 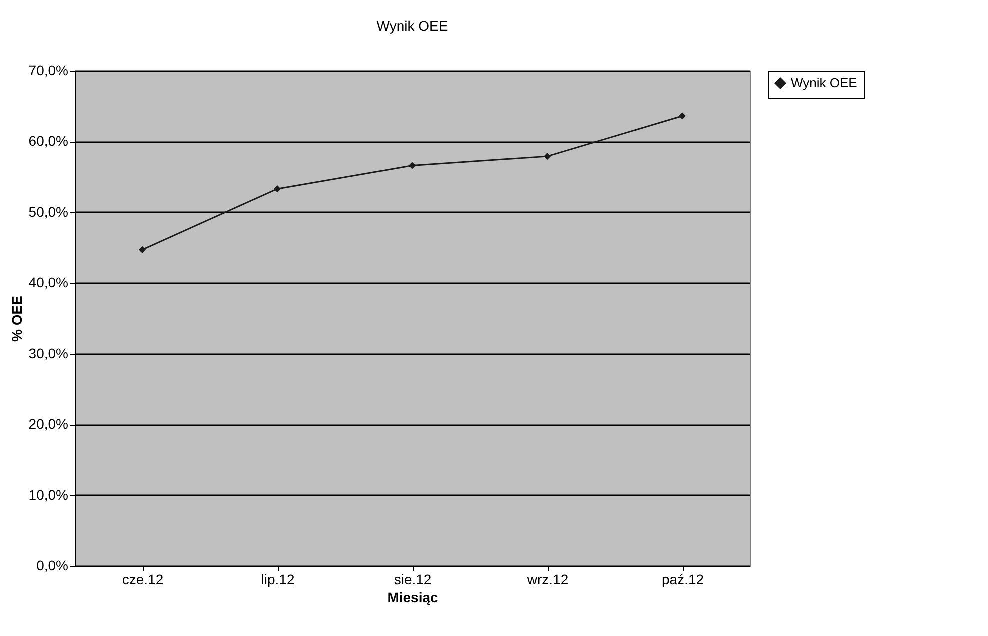 I want to click on x-tick-label: wrz.12, so click(x=547, y=580).